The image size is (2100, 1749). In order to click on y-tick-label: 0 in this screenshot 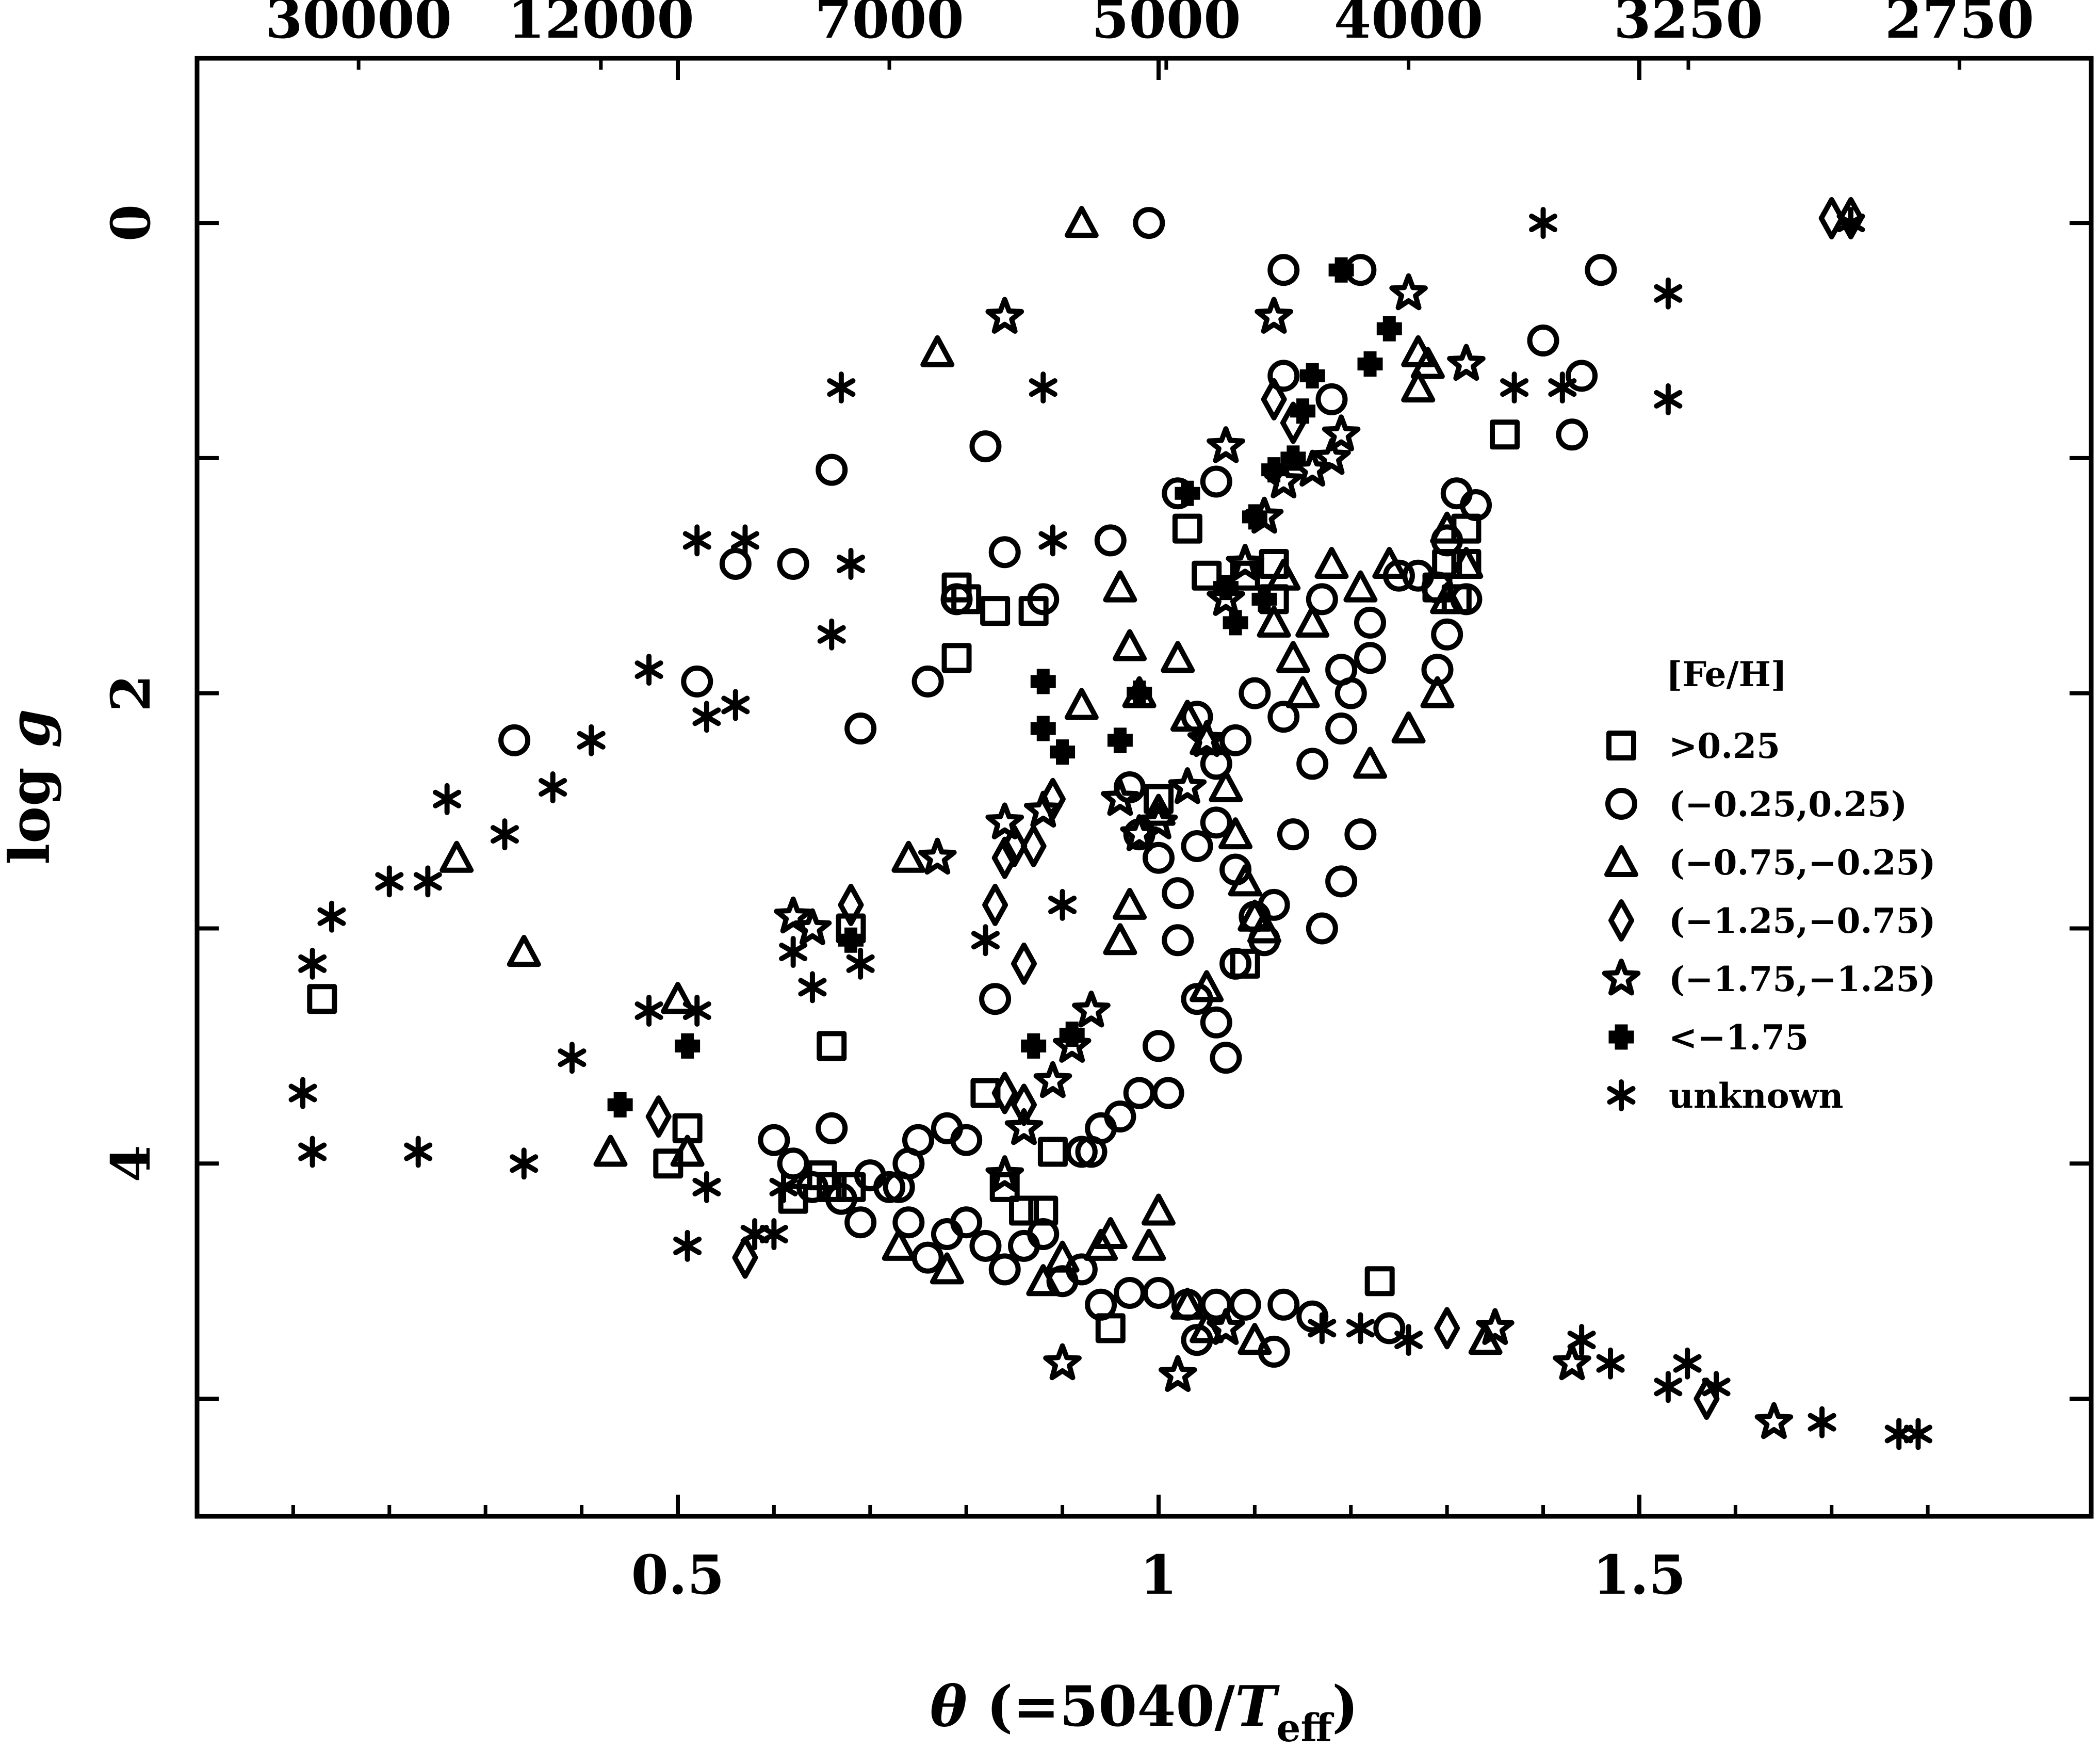, I will do `click(130, 222)`.